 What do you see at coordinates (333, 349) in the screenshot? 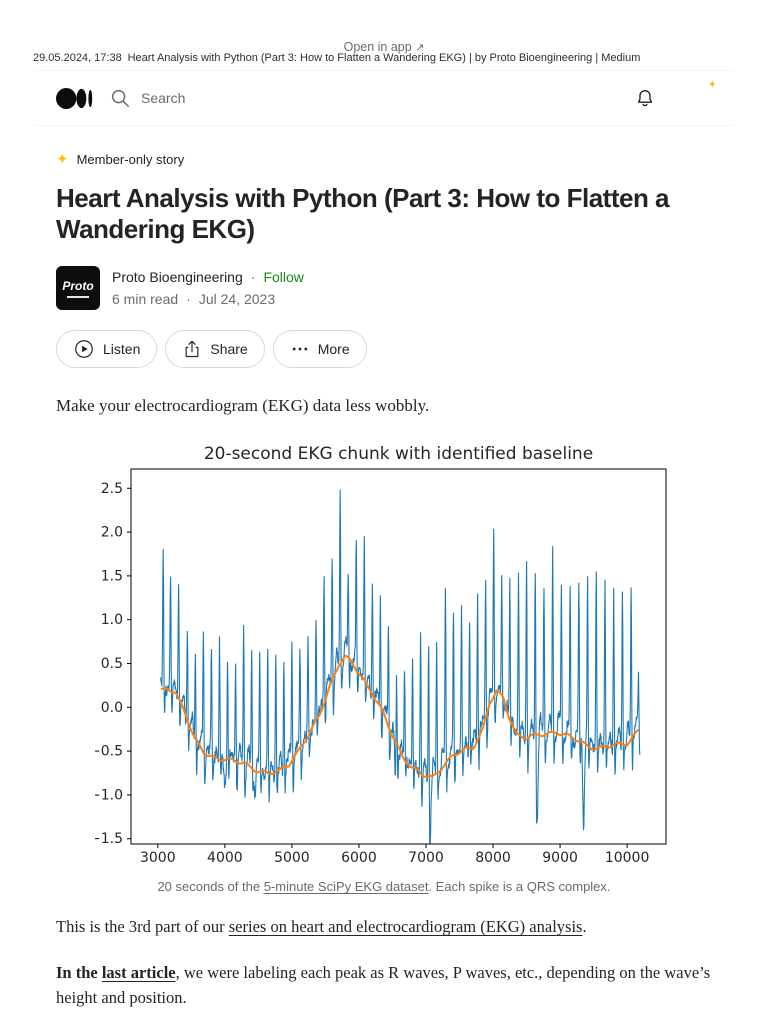
I see `more-label: More` at bounding box center [333, 349].